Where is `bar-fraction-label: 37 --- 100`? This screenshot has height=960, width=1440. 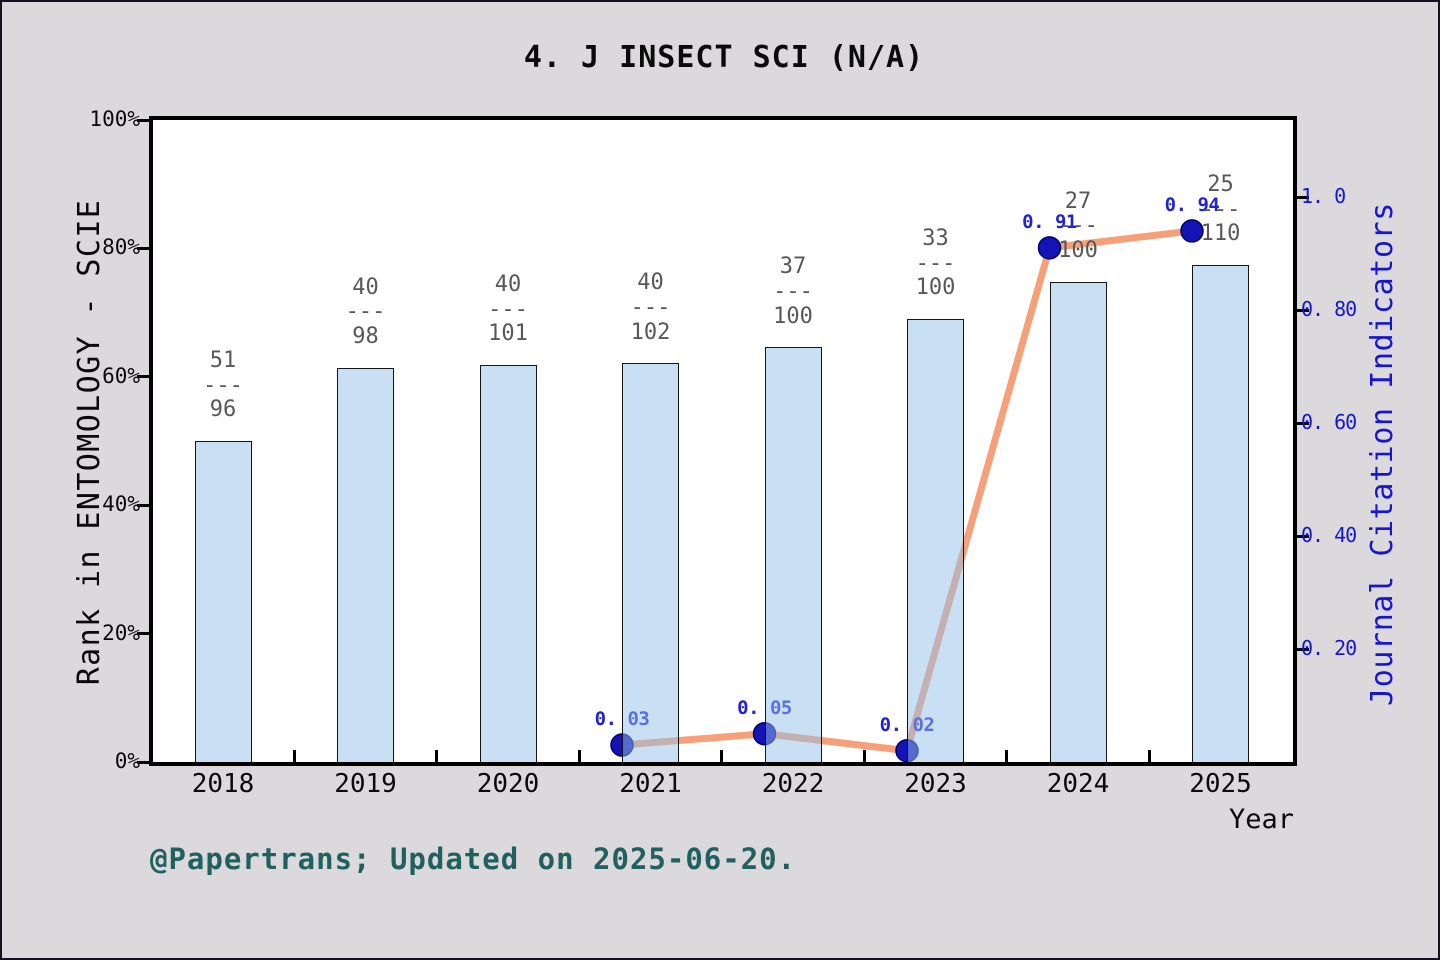 bar-fraction-label: 37 --- 100 is located at coordinates (793, 292).